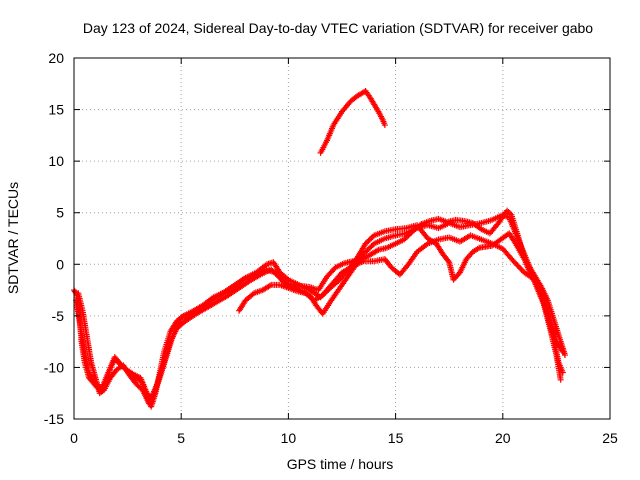  What do you see at coordinates (56, 161) in the screenshot?
I see `y-tick-label: 10` at bounding box center [56, 161].